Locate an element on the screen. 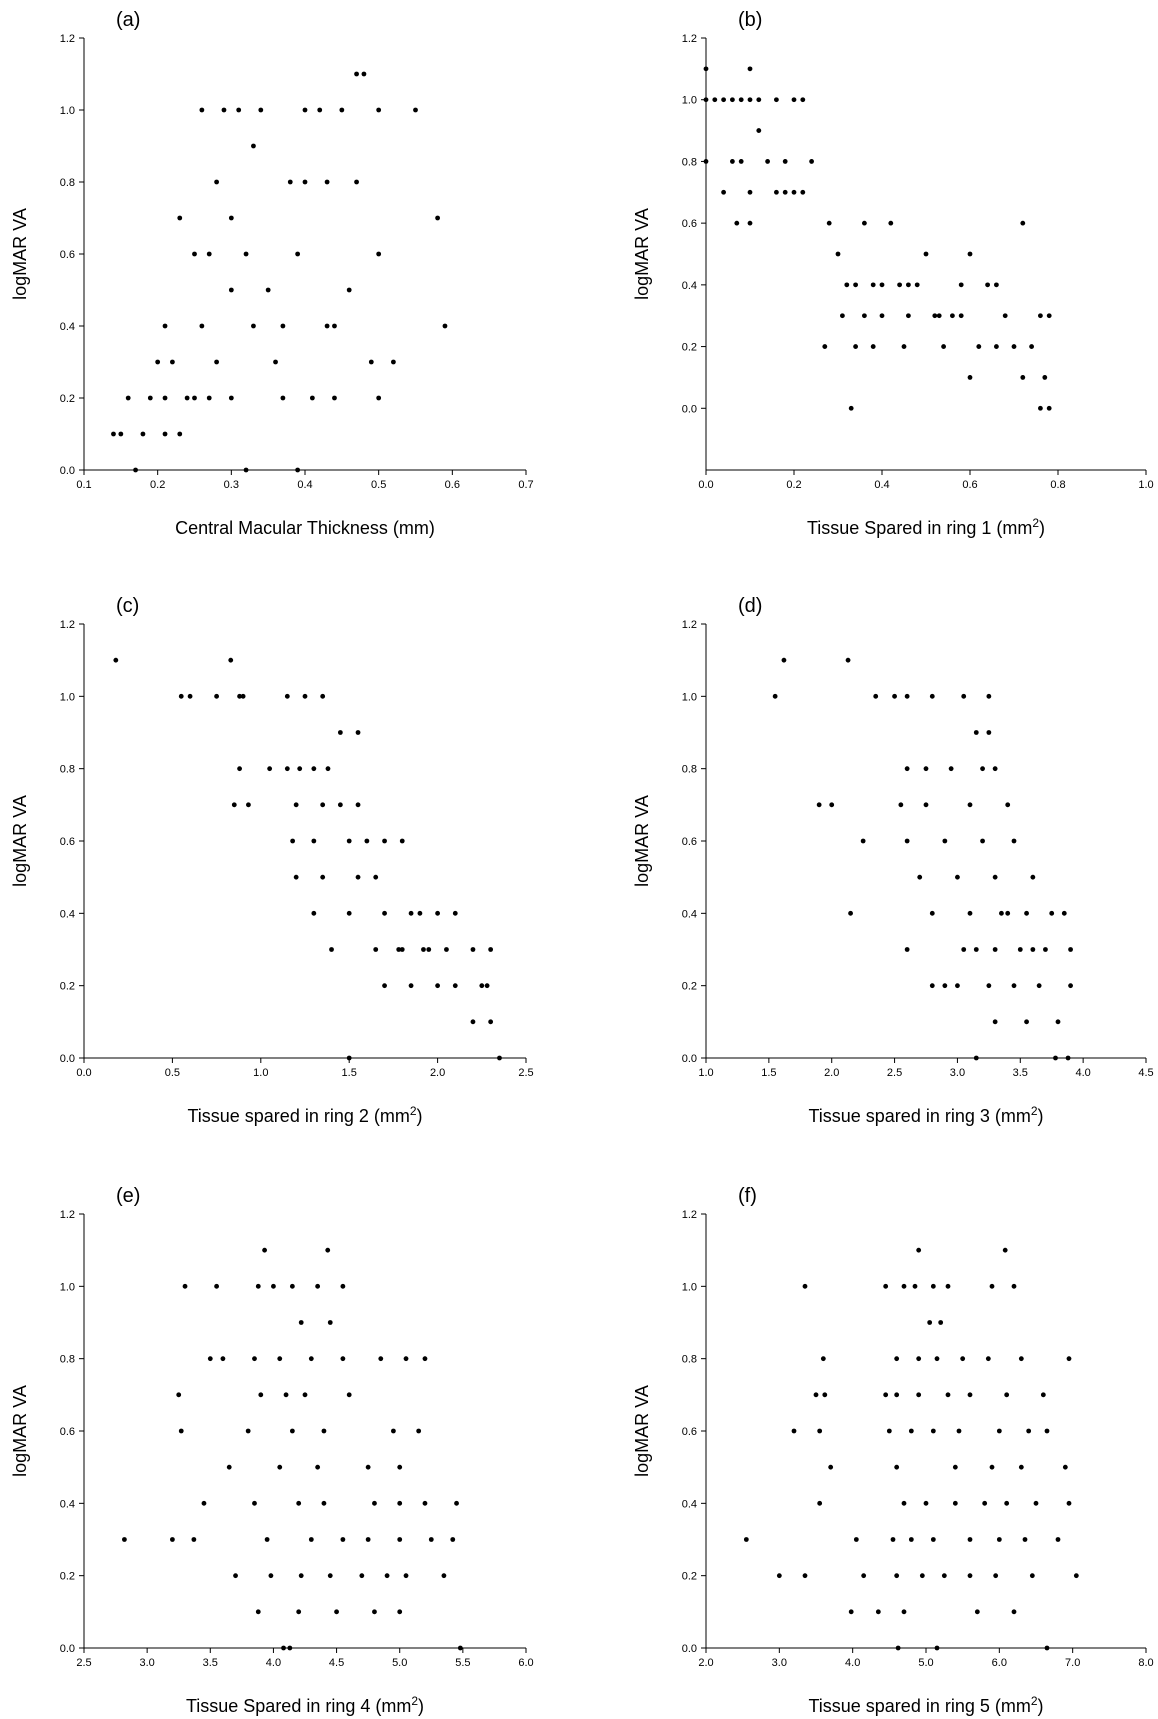 Image resolution: width=1158 pixels, height=1719 pixels. panel-label: (a) is located at coordinates (128, 20).